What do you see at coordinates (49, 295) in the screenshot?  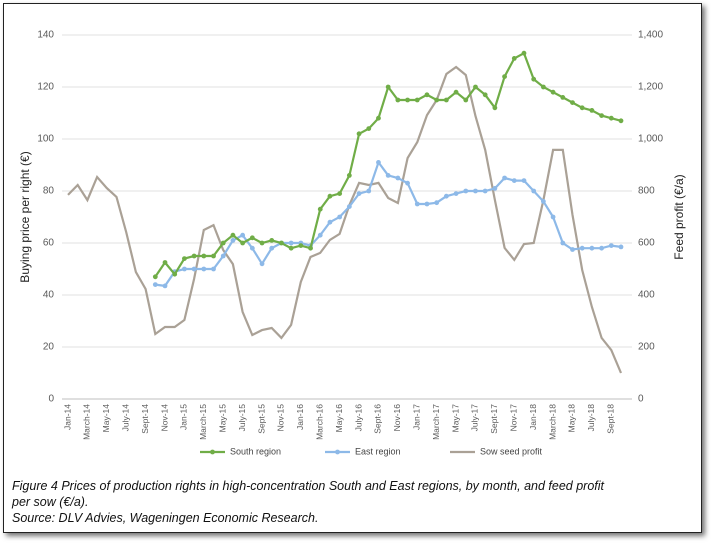 I see `y-tick-label: 40` at bounding box center [49, 295].